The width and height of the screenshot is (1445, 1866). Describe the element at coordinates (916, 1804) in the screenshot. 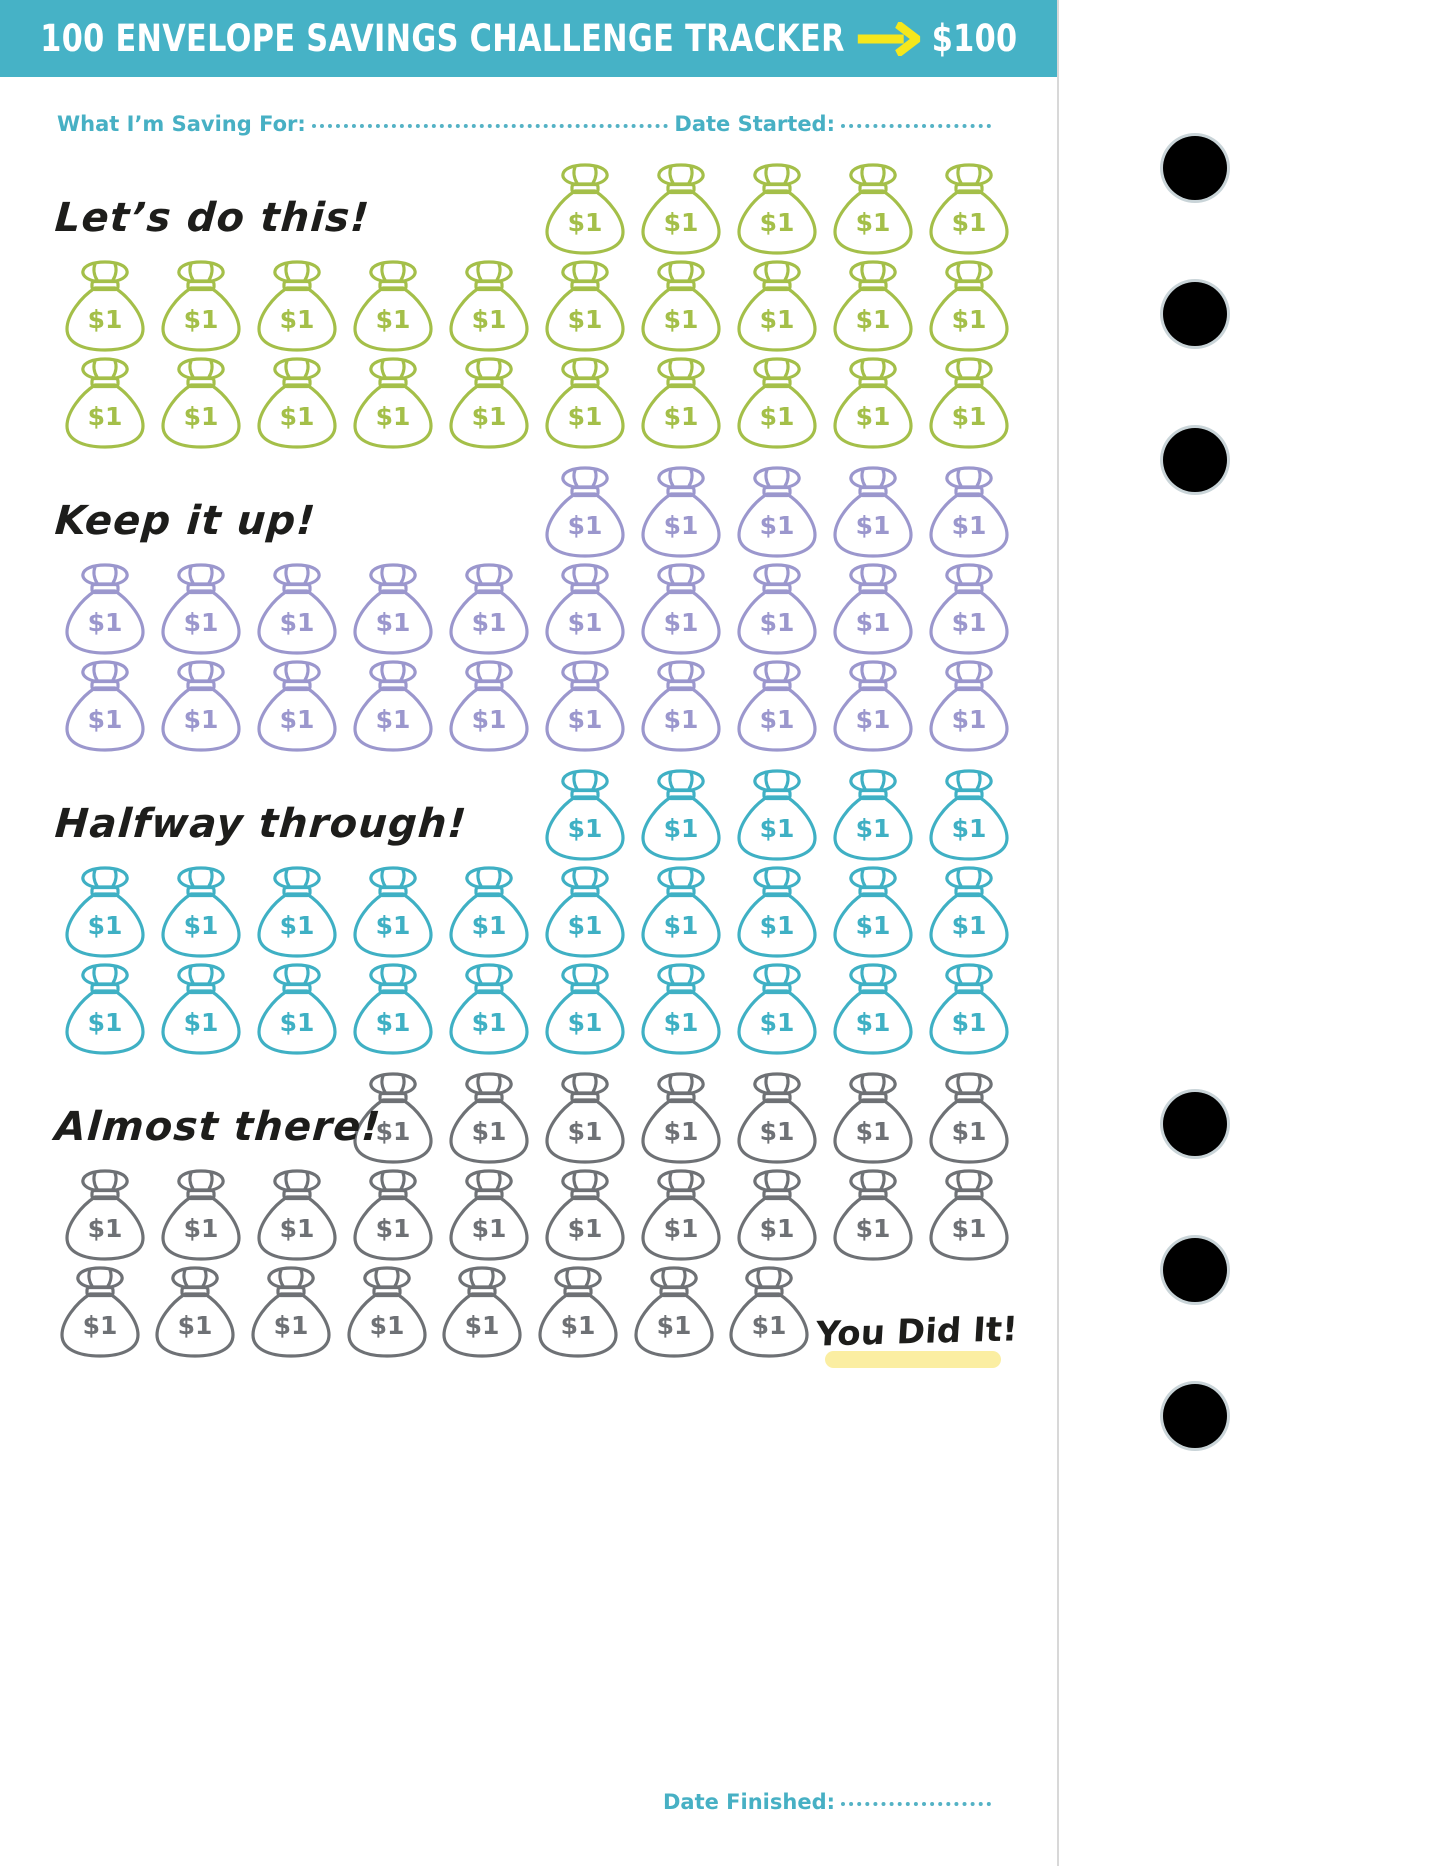

I see `date-finished-input` at that location.